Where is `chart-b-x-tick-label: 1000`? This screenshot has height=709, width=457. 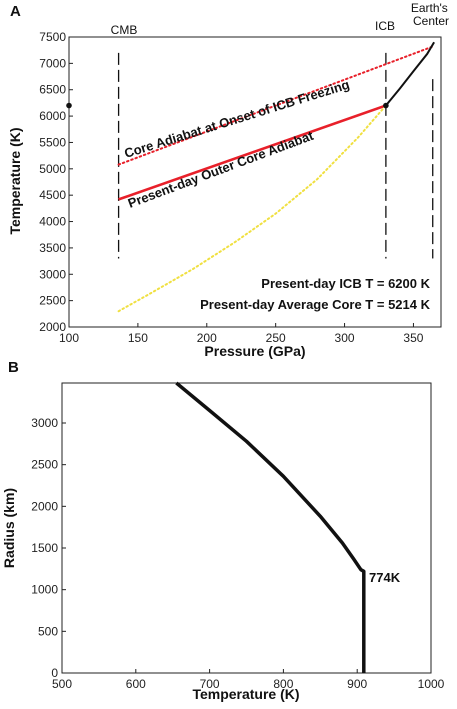
chart-b-x-tick-label: 1000 is located at coordinates (431, 684).